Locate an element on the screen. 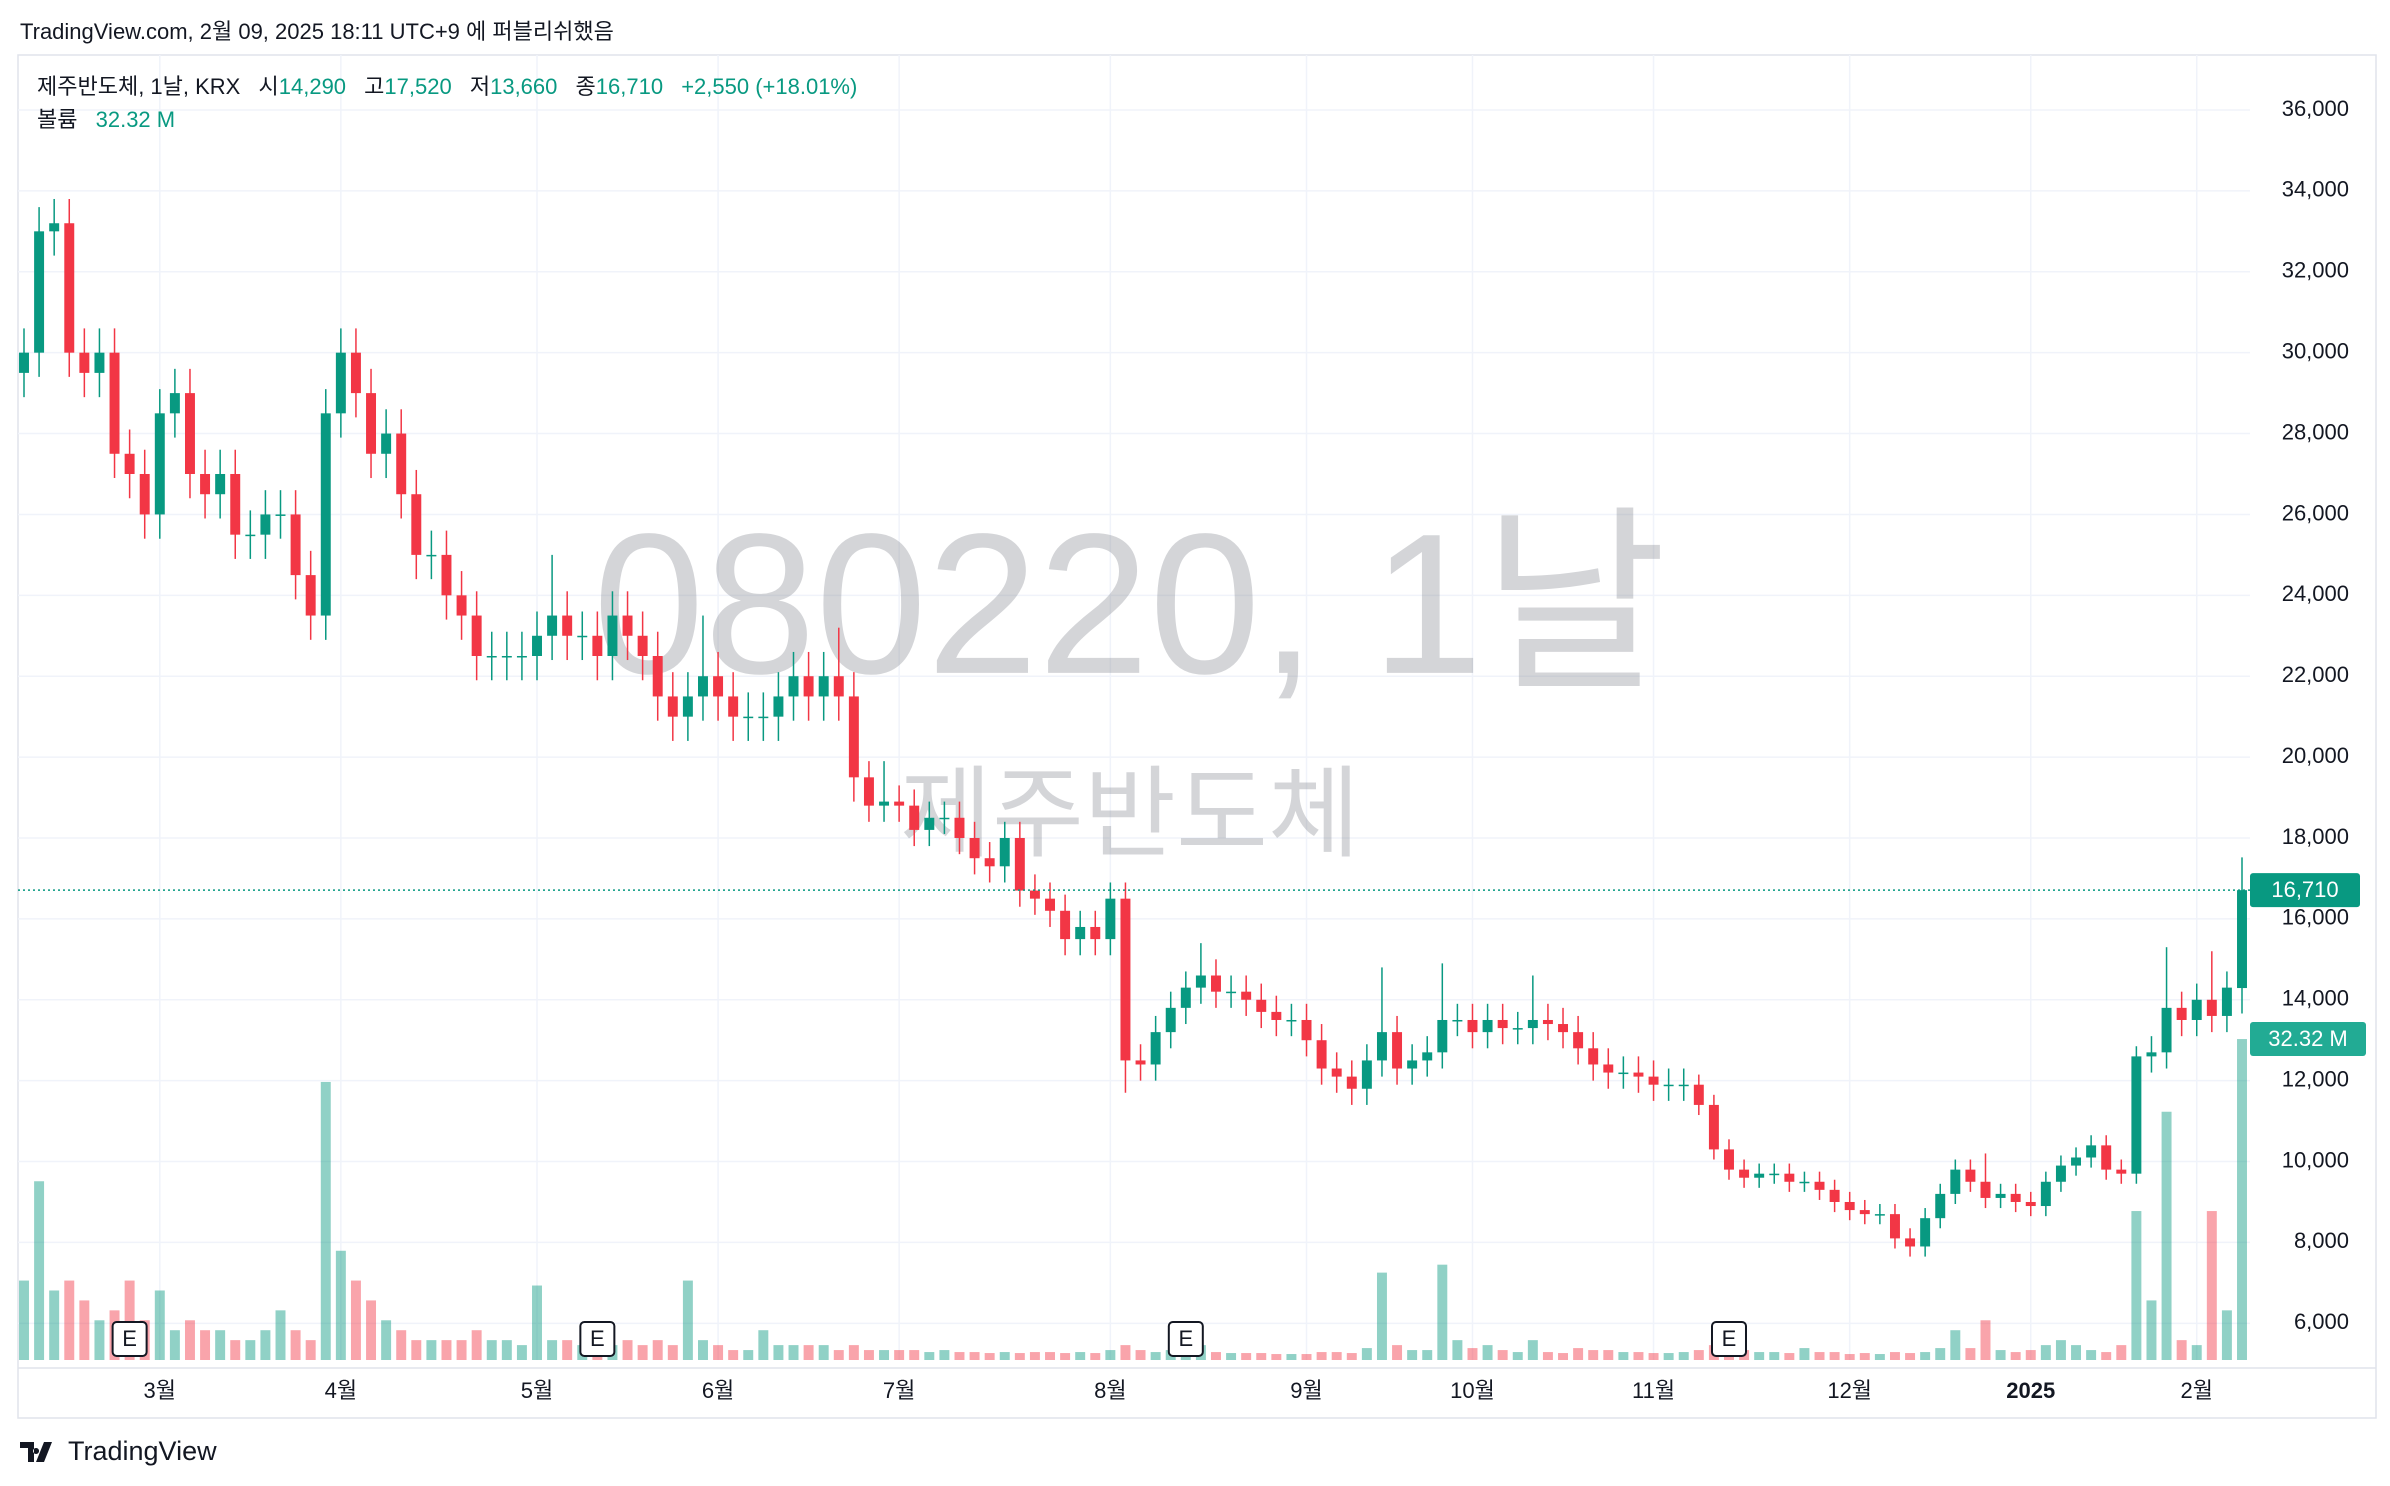  watermark-name: 제주반도체 is located at coordinates (1130, 814).